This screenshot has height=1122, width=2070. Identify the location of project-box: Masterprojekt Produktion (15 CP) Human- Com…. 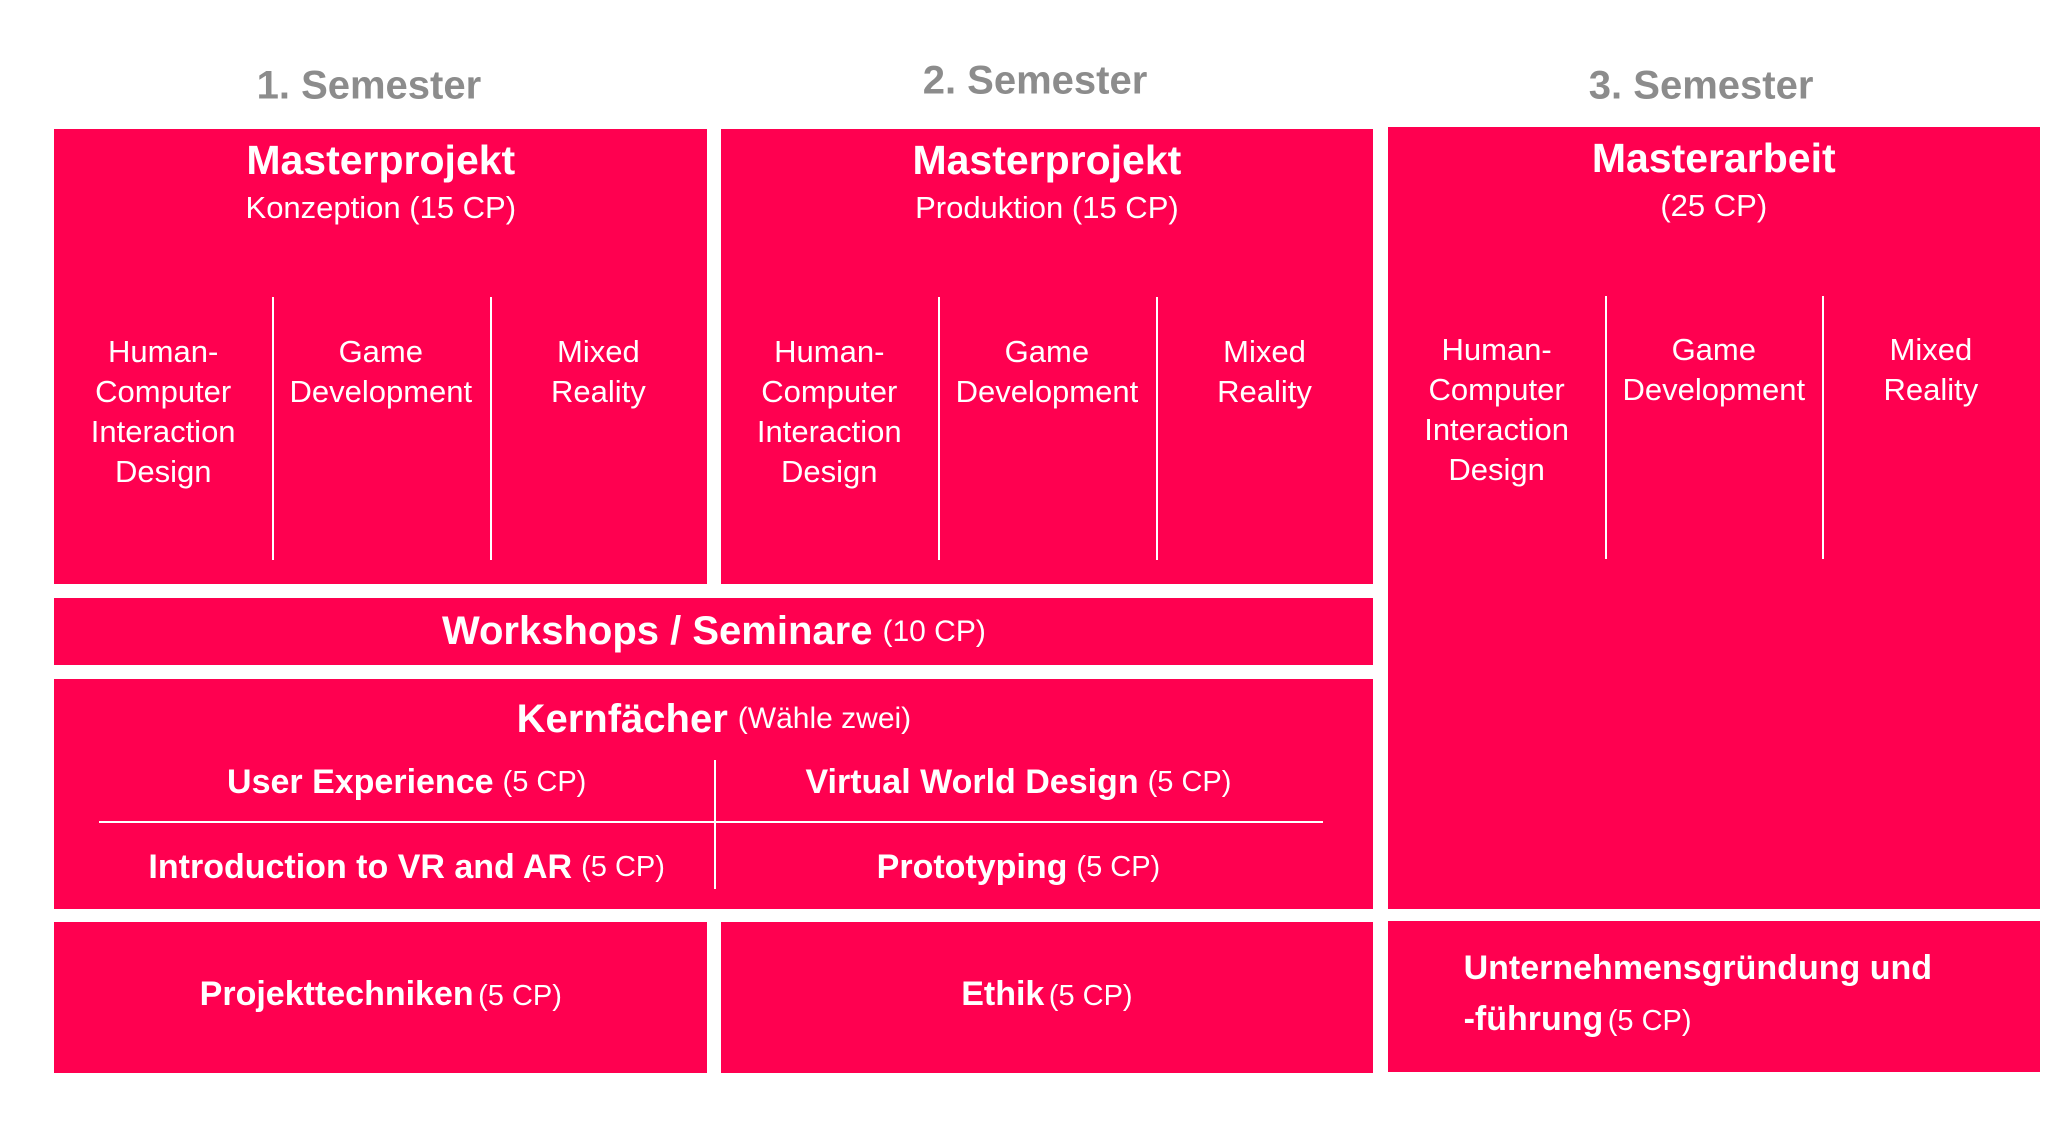
(1047, 356).